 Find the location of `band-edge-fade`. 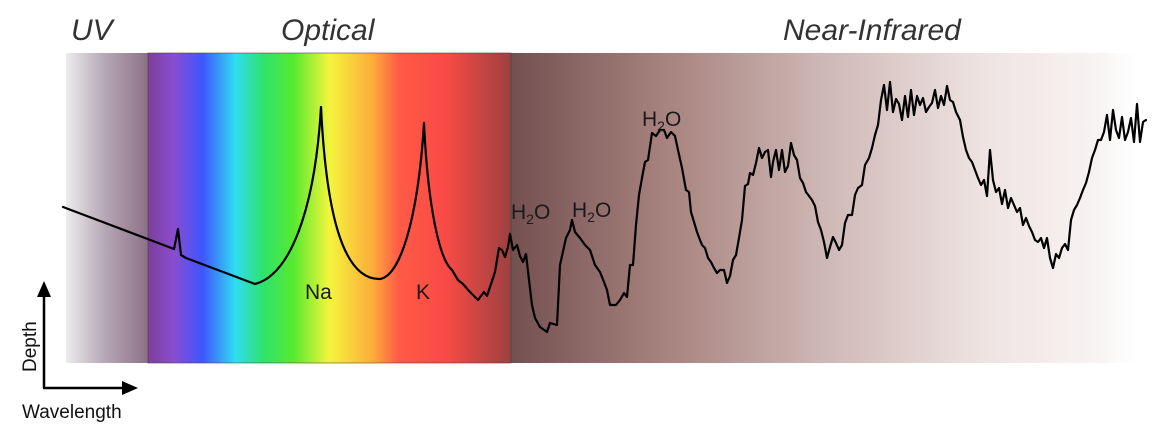

band-edge-fade is located at coordinates (1120, 208).